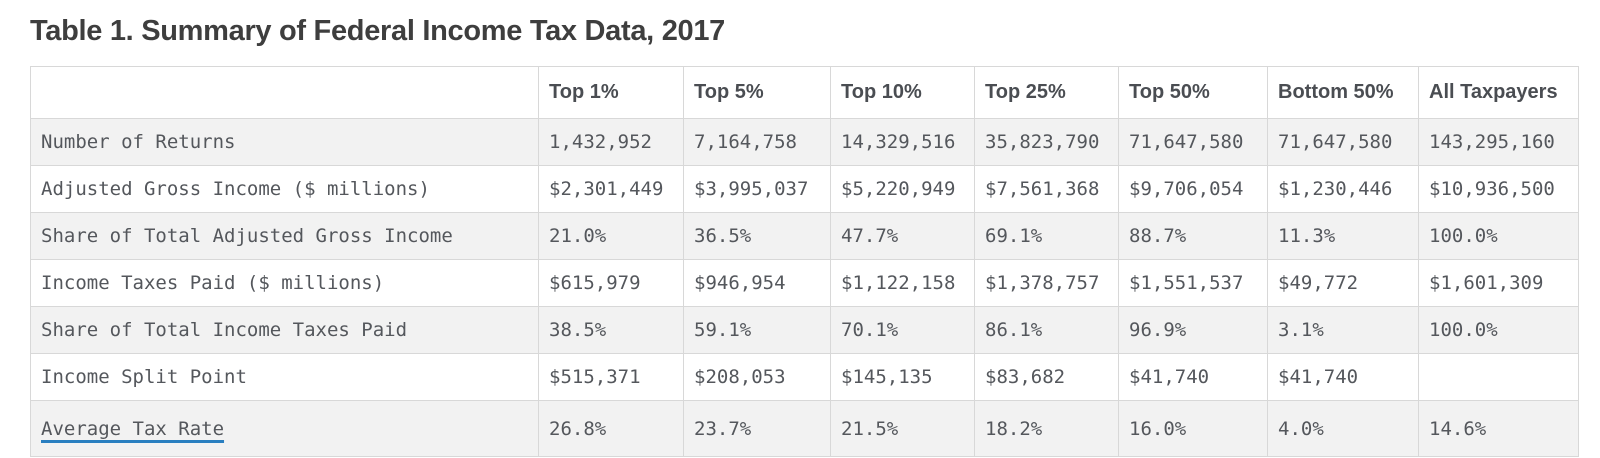  What do you see at coordinates (284, 377) in the screenshot?
I see `row-label-cell: Income Split Point` at bounding box center [284, 377].